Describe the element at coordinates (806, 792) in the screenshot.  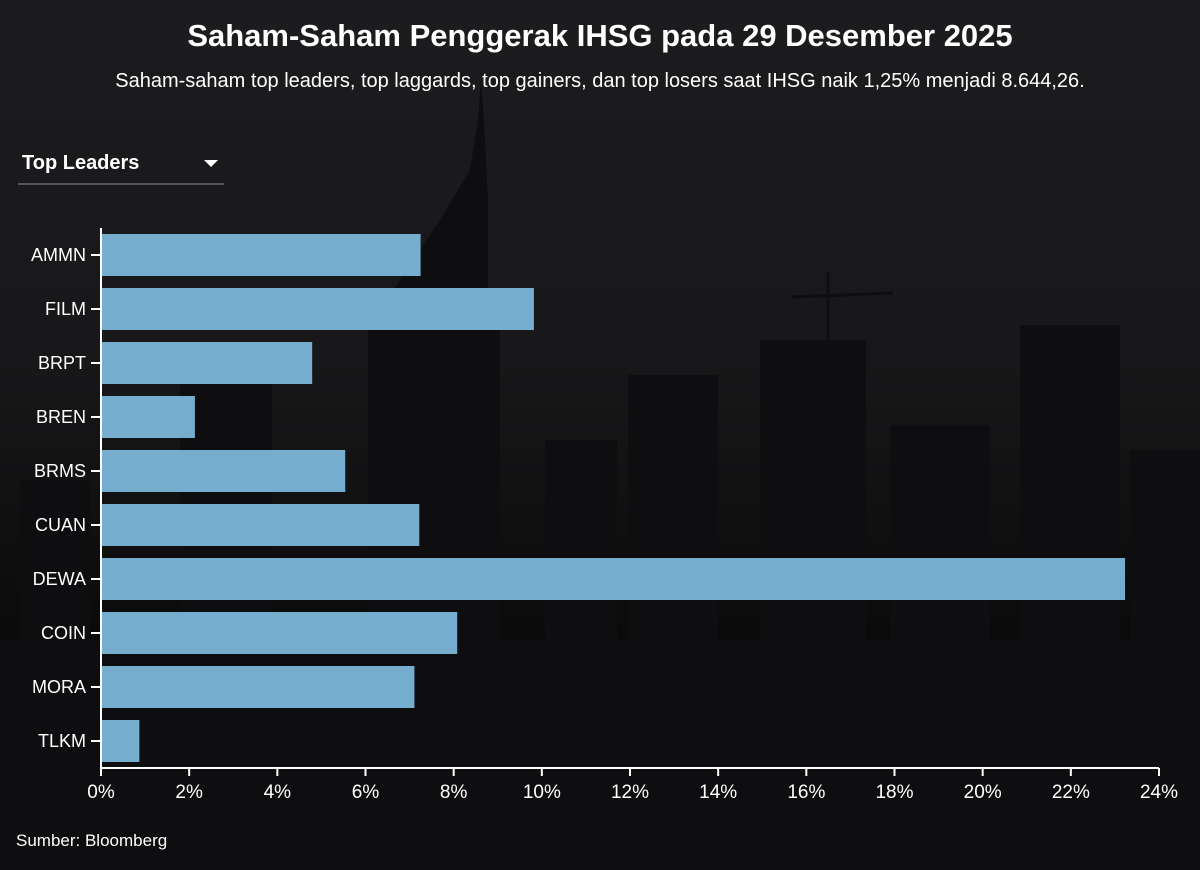
I see `x-tick-label: 16%` at that location.